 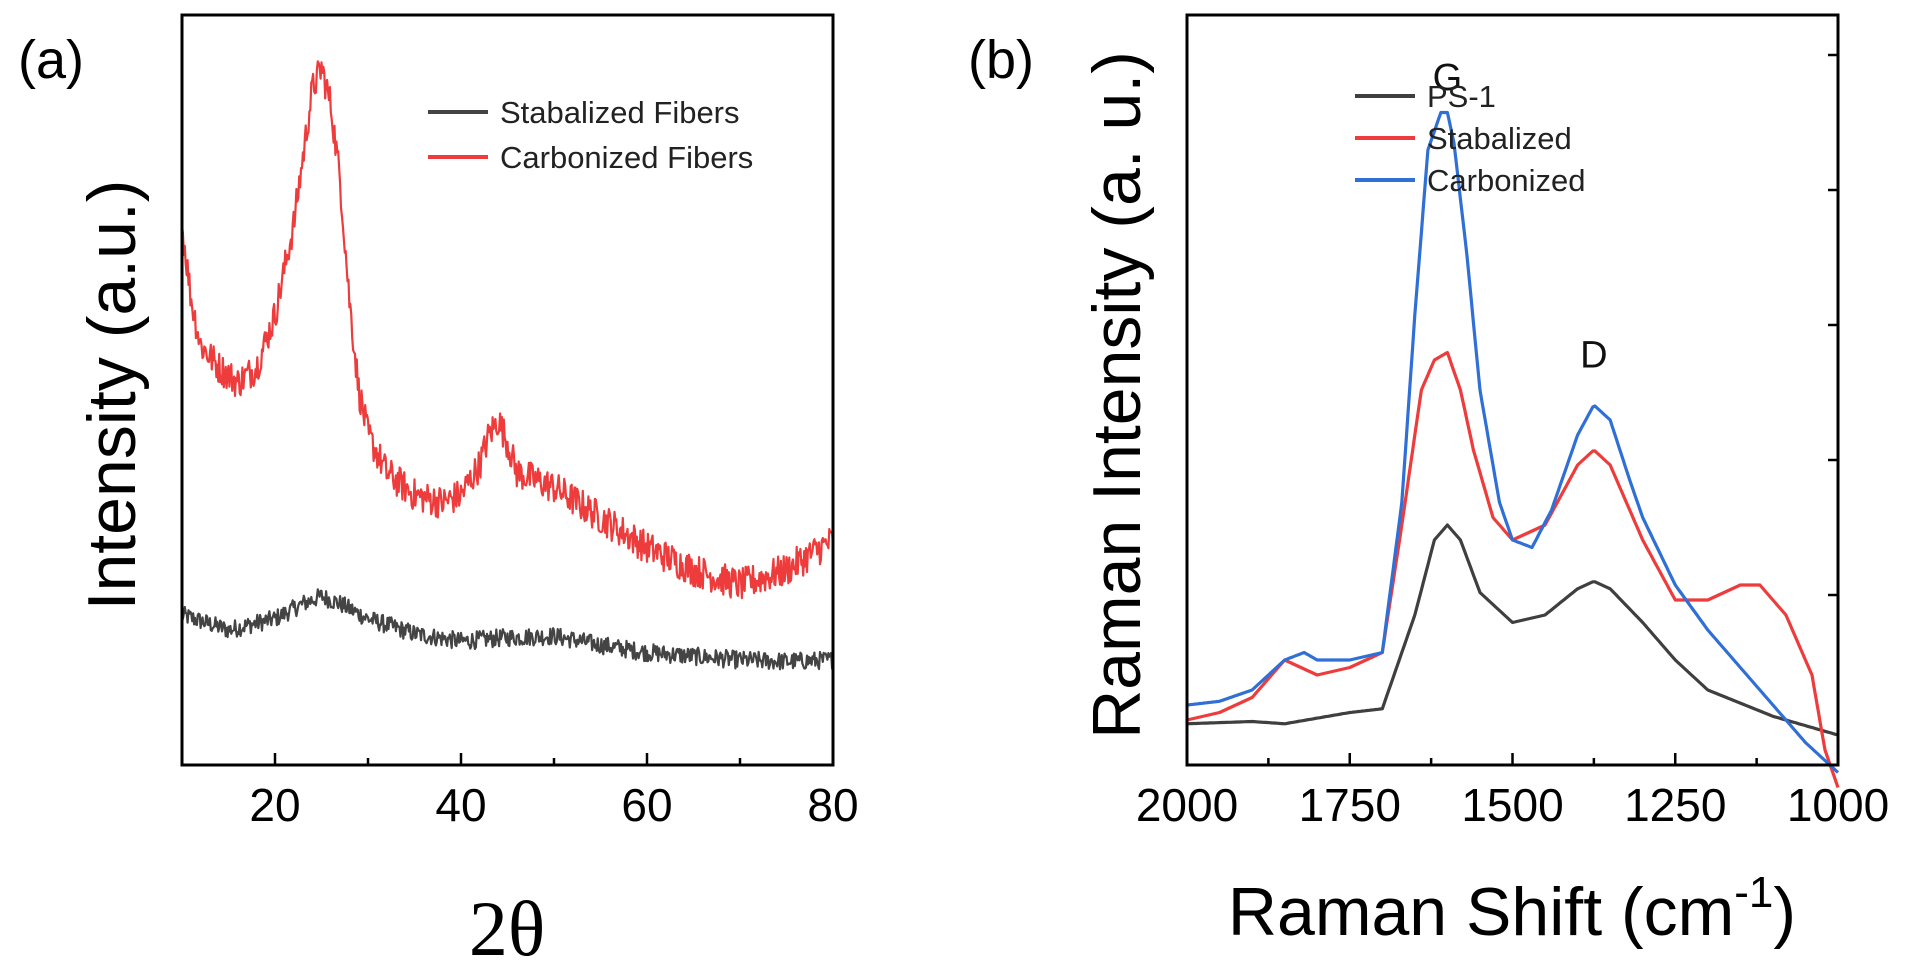 What do you see at coordinates (507, 629) in the screenshot?
I see `series-line-stabalized-fibers` at bounding box center [507, 629].